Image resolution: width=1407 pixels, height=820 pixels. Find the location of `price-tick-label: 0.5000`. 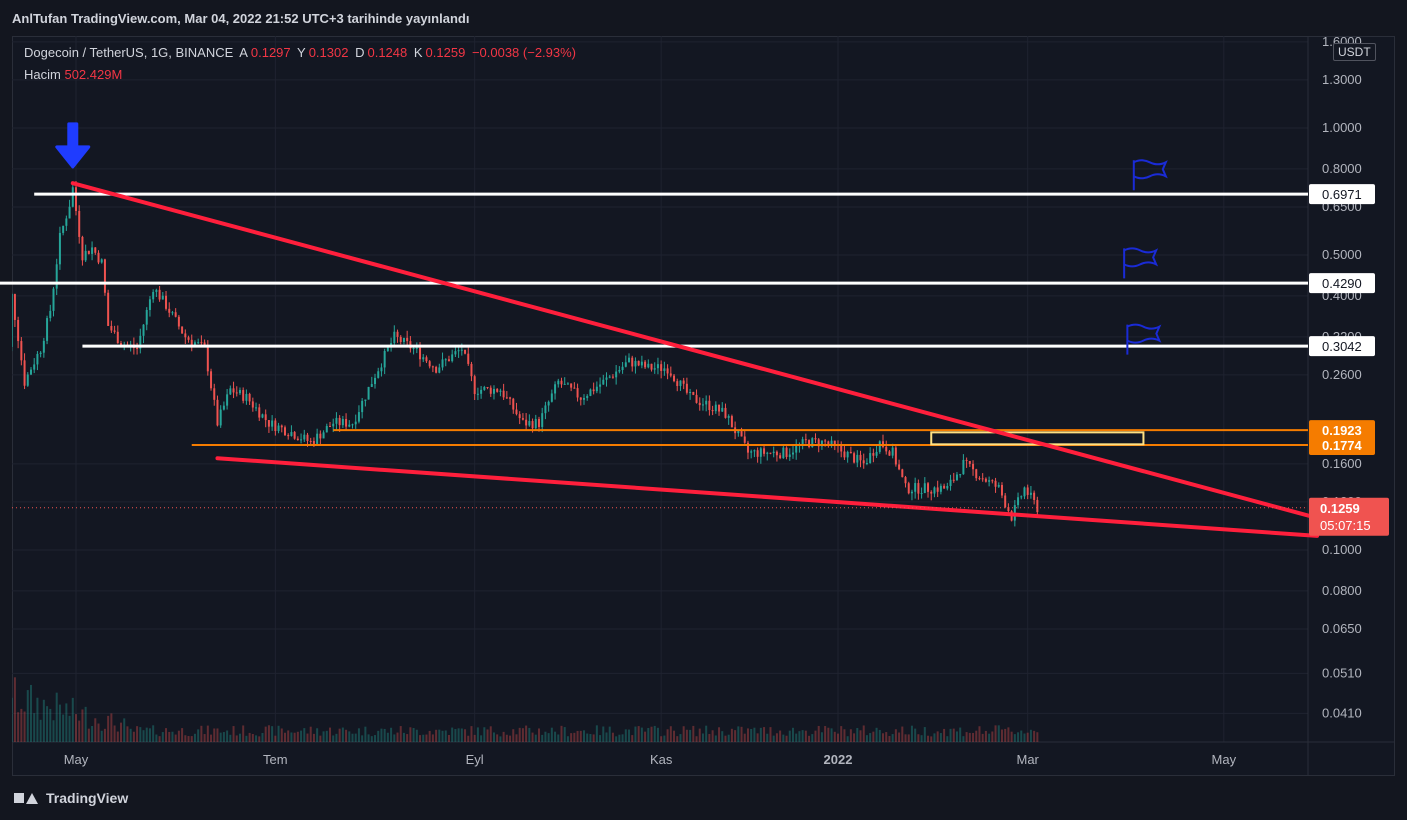

price-tick-label: 0.5000 is located at coordinates (1342, 254).